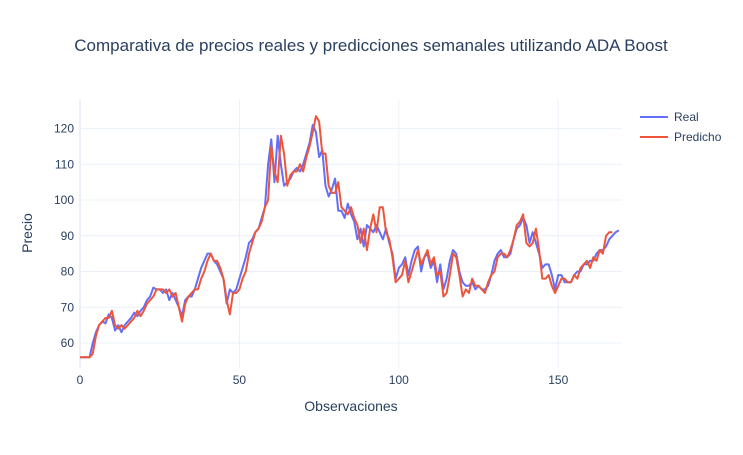  What do you see at coordinates (240, 380) in the screenshot?
I see `x-tick-label: 50` at bounding box center [240, 380].